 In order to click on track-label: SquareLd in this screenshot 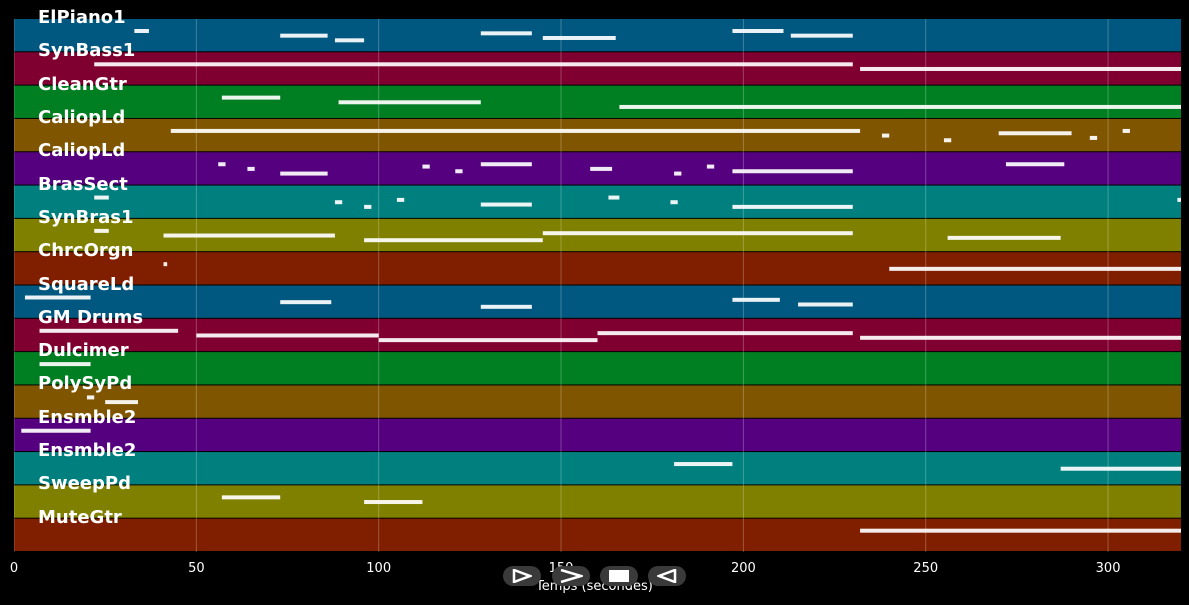, I will do `click(86, 284)`.